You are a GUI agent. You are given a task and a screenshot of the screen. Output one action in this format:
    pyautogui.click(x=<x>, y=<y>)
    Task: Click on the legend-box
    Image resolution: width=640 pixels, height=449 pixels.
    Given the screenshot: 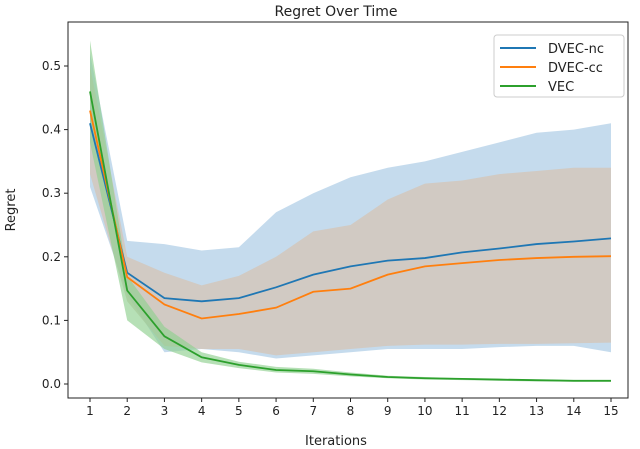 What is the action you would take?
    pyautogui.click(x=559, y=66)
    